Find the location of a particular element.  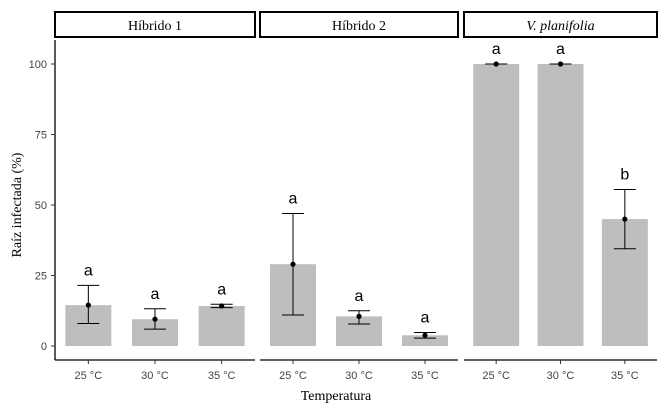

y-tick-label: 0 is located at coordinates (44, 347).